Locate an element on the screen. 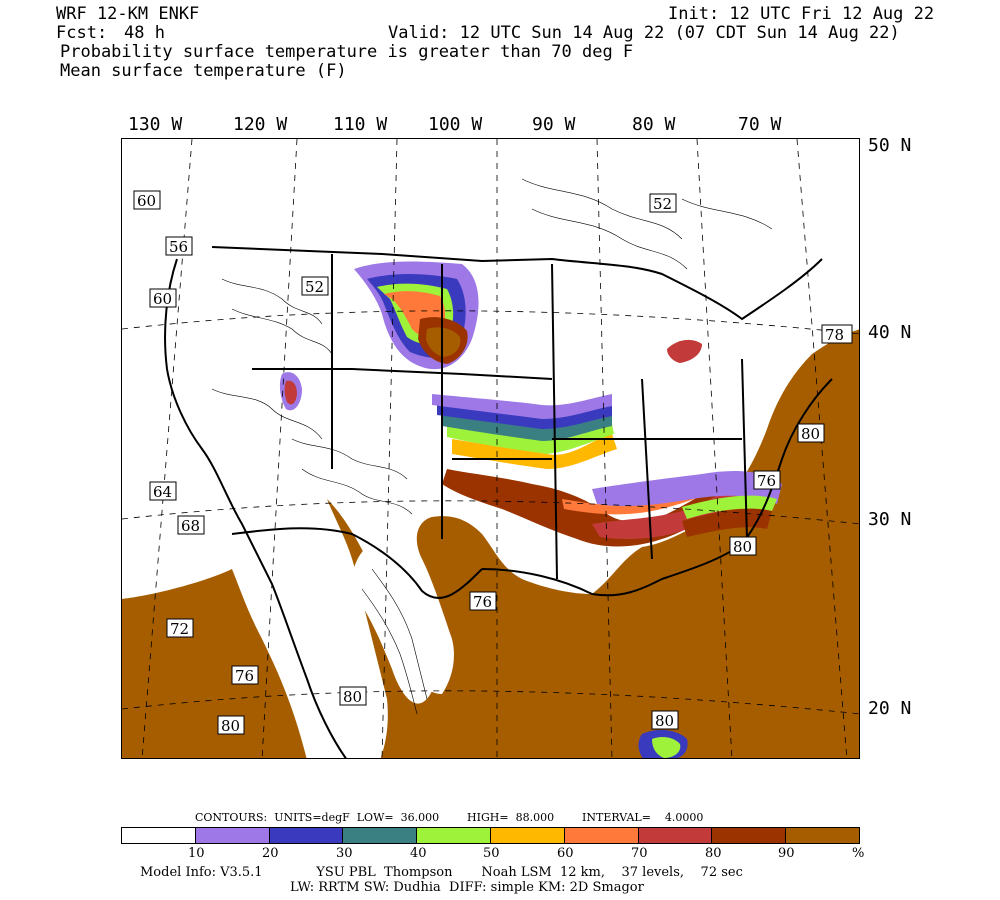  field-description-mean: Mean surface temperature (F) is located at coordinates (203, 71).